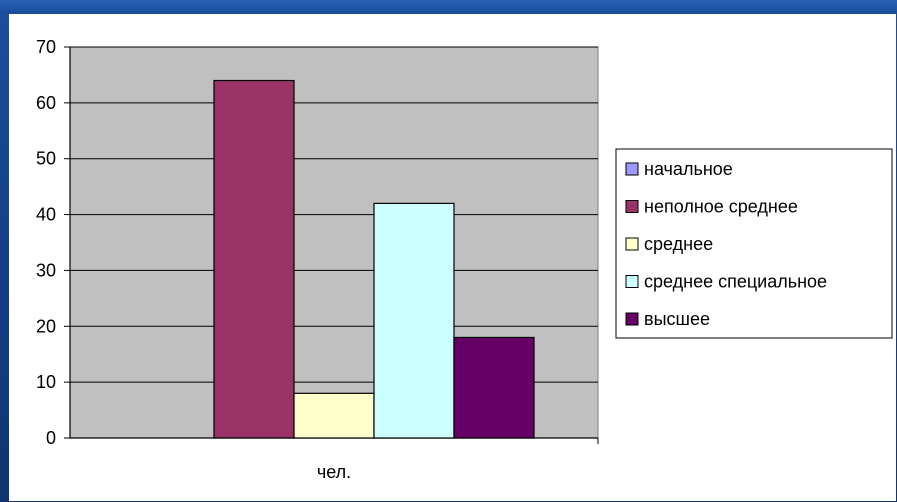 This screenshot has height=502, width=897. Describe the element at coordinates (677, 319) in the screenshot. I see `legend-label-5: высшее` at that location.